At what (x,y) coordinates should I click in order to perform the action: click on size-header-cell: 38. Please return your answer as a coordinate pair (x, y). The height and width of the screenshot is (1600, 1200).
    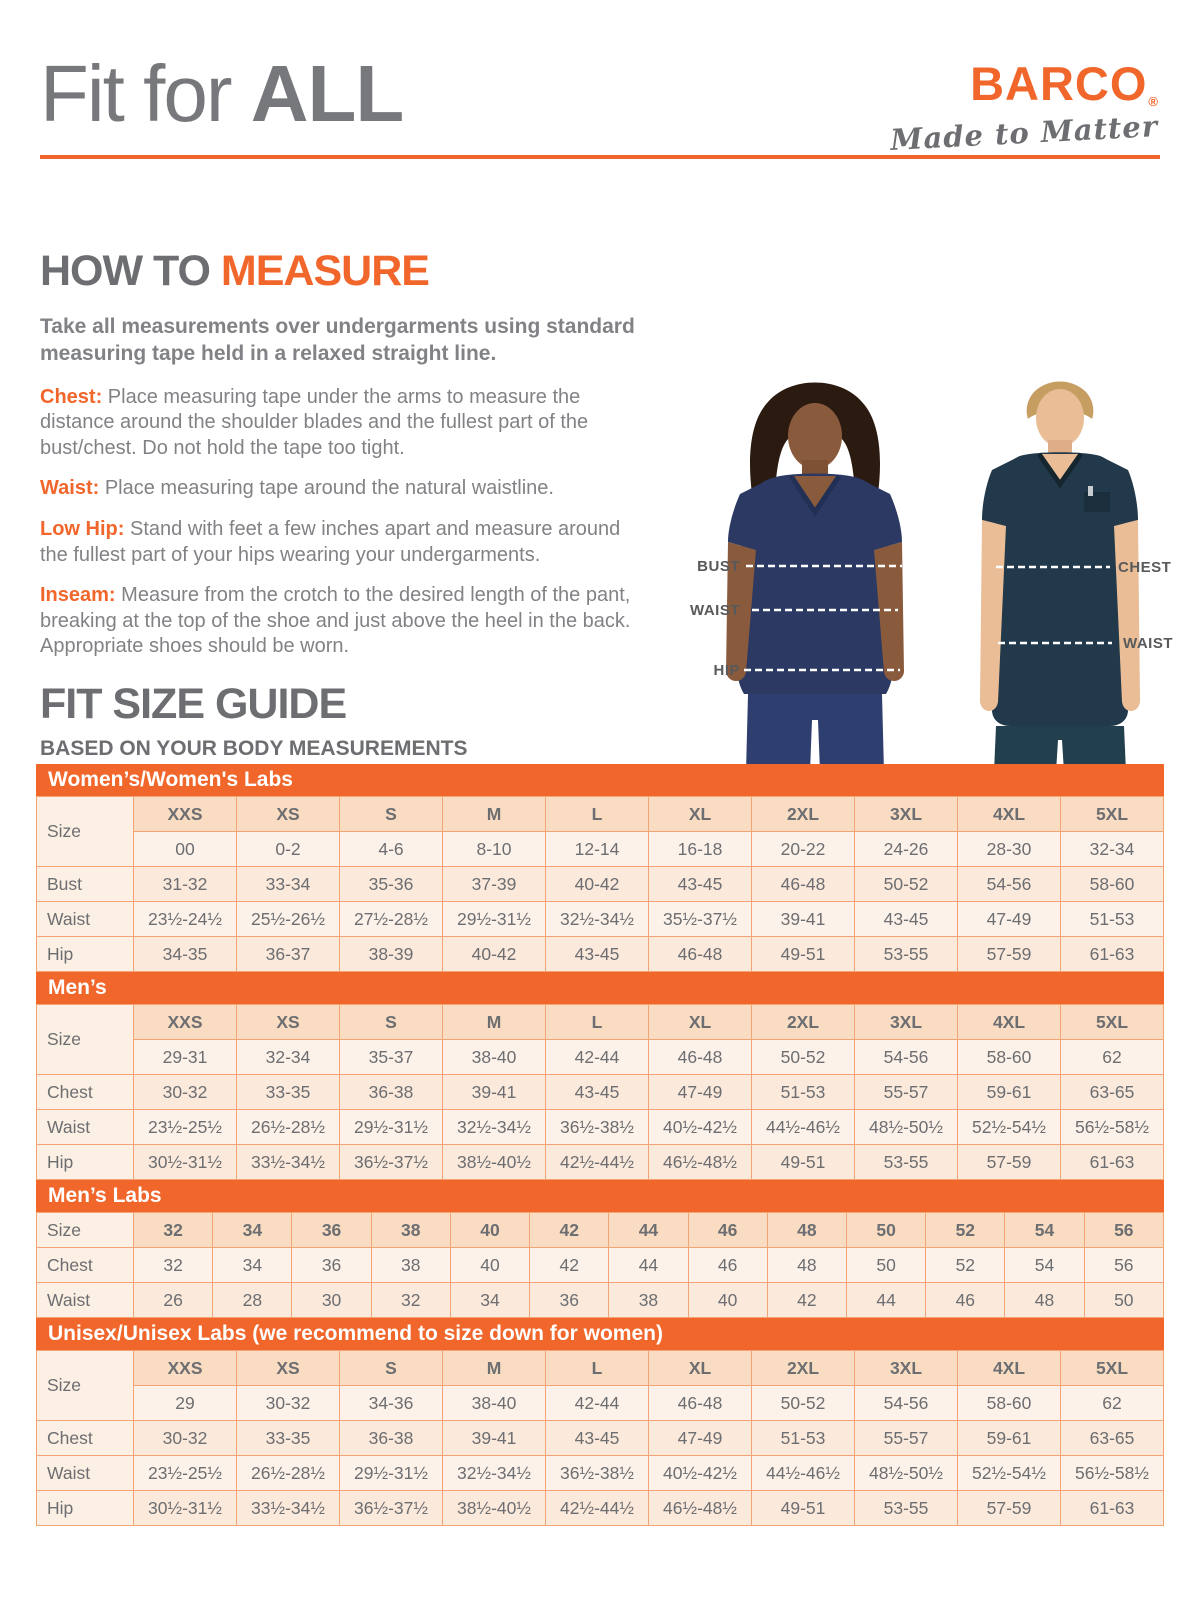
    Looking at the image, I should click on (410, 1230).